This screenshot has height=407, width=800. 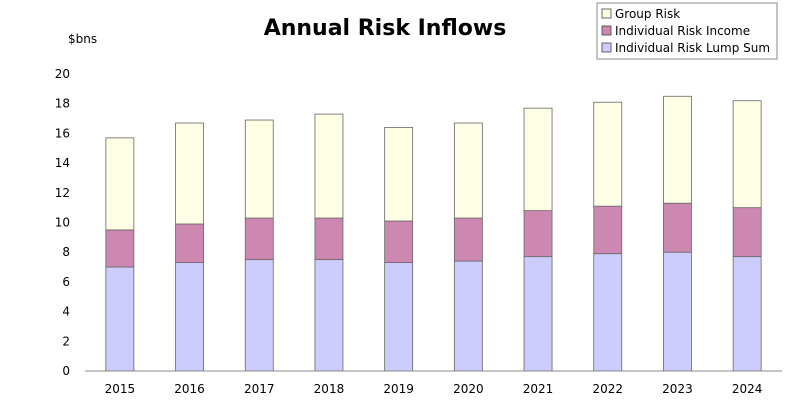 I want to click on x-tick-label: 2016, so click(x=189, y=389).